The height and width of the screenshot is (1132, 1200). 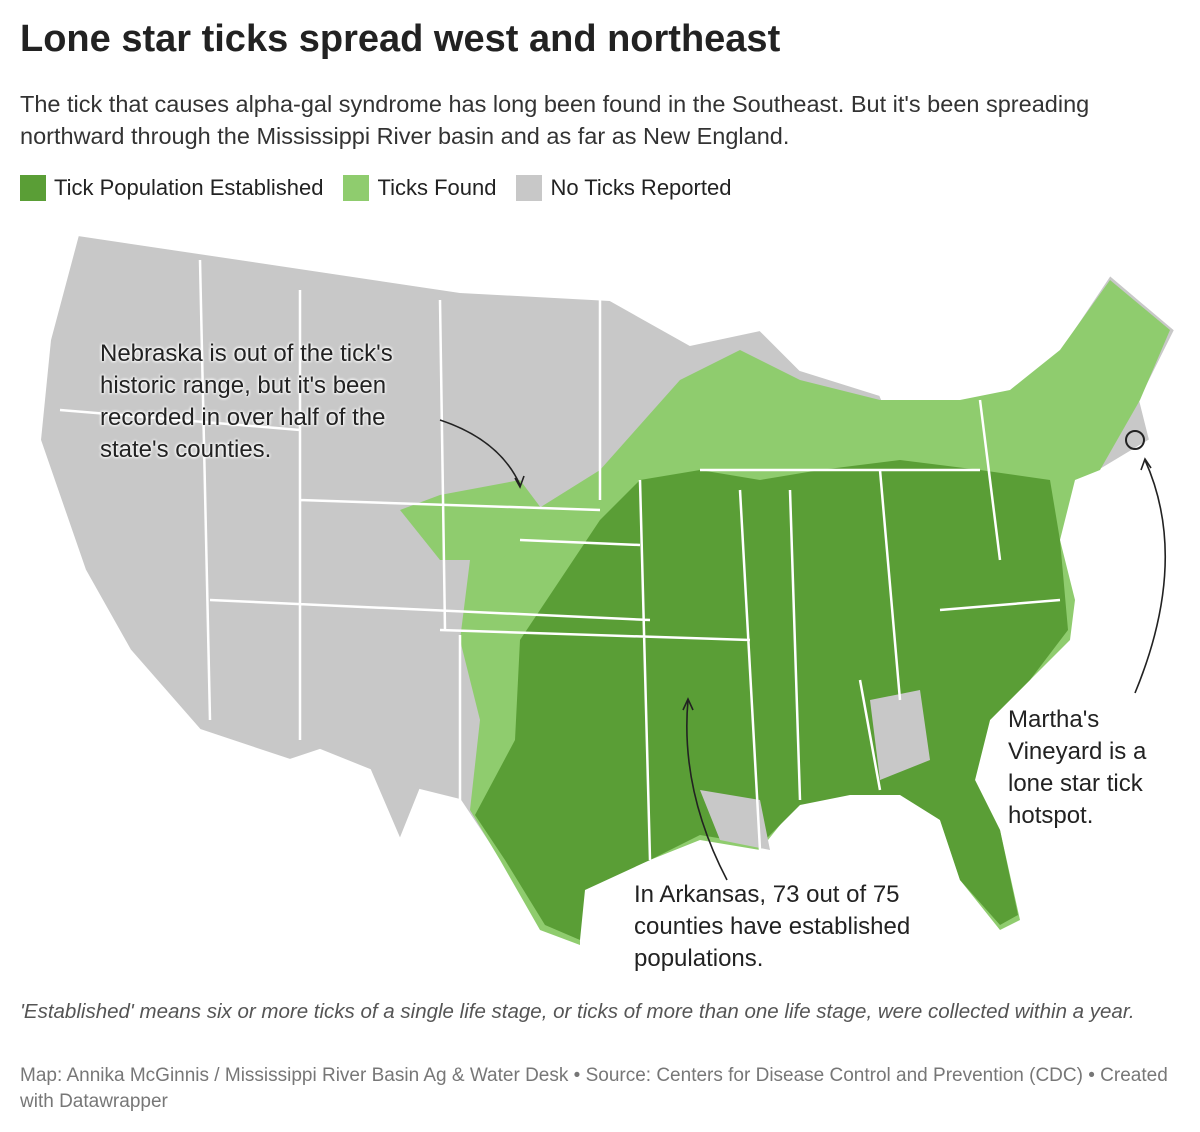 What do you see at coordinates (641, 187) in the screenshot?
I see `legend-label: No Ticks Reported` at bounding box center [641, 187].